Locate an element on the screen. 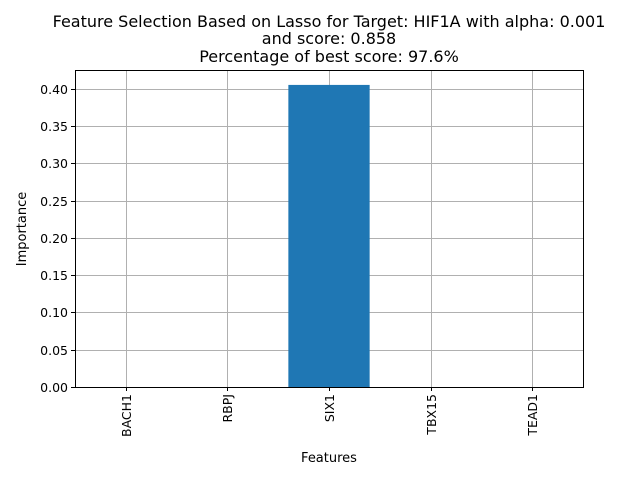 The width and height of the screenshot is (640, 480). x-tick-label-six1: SIX1 is located at coordinates (329, 408).